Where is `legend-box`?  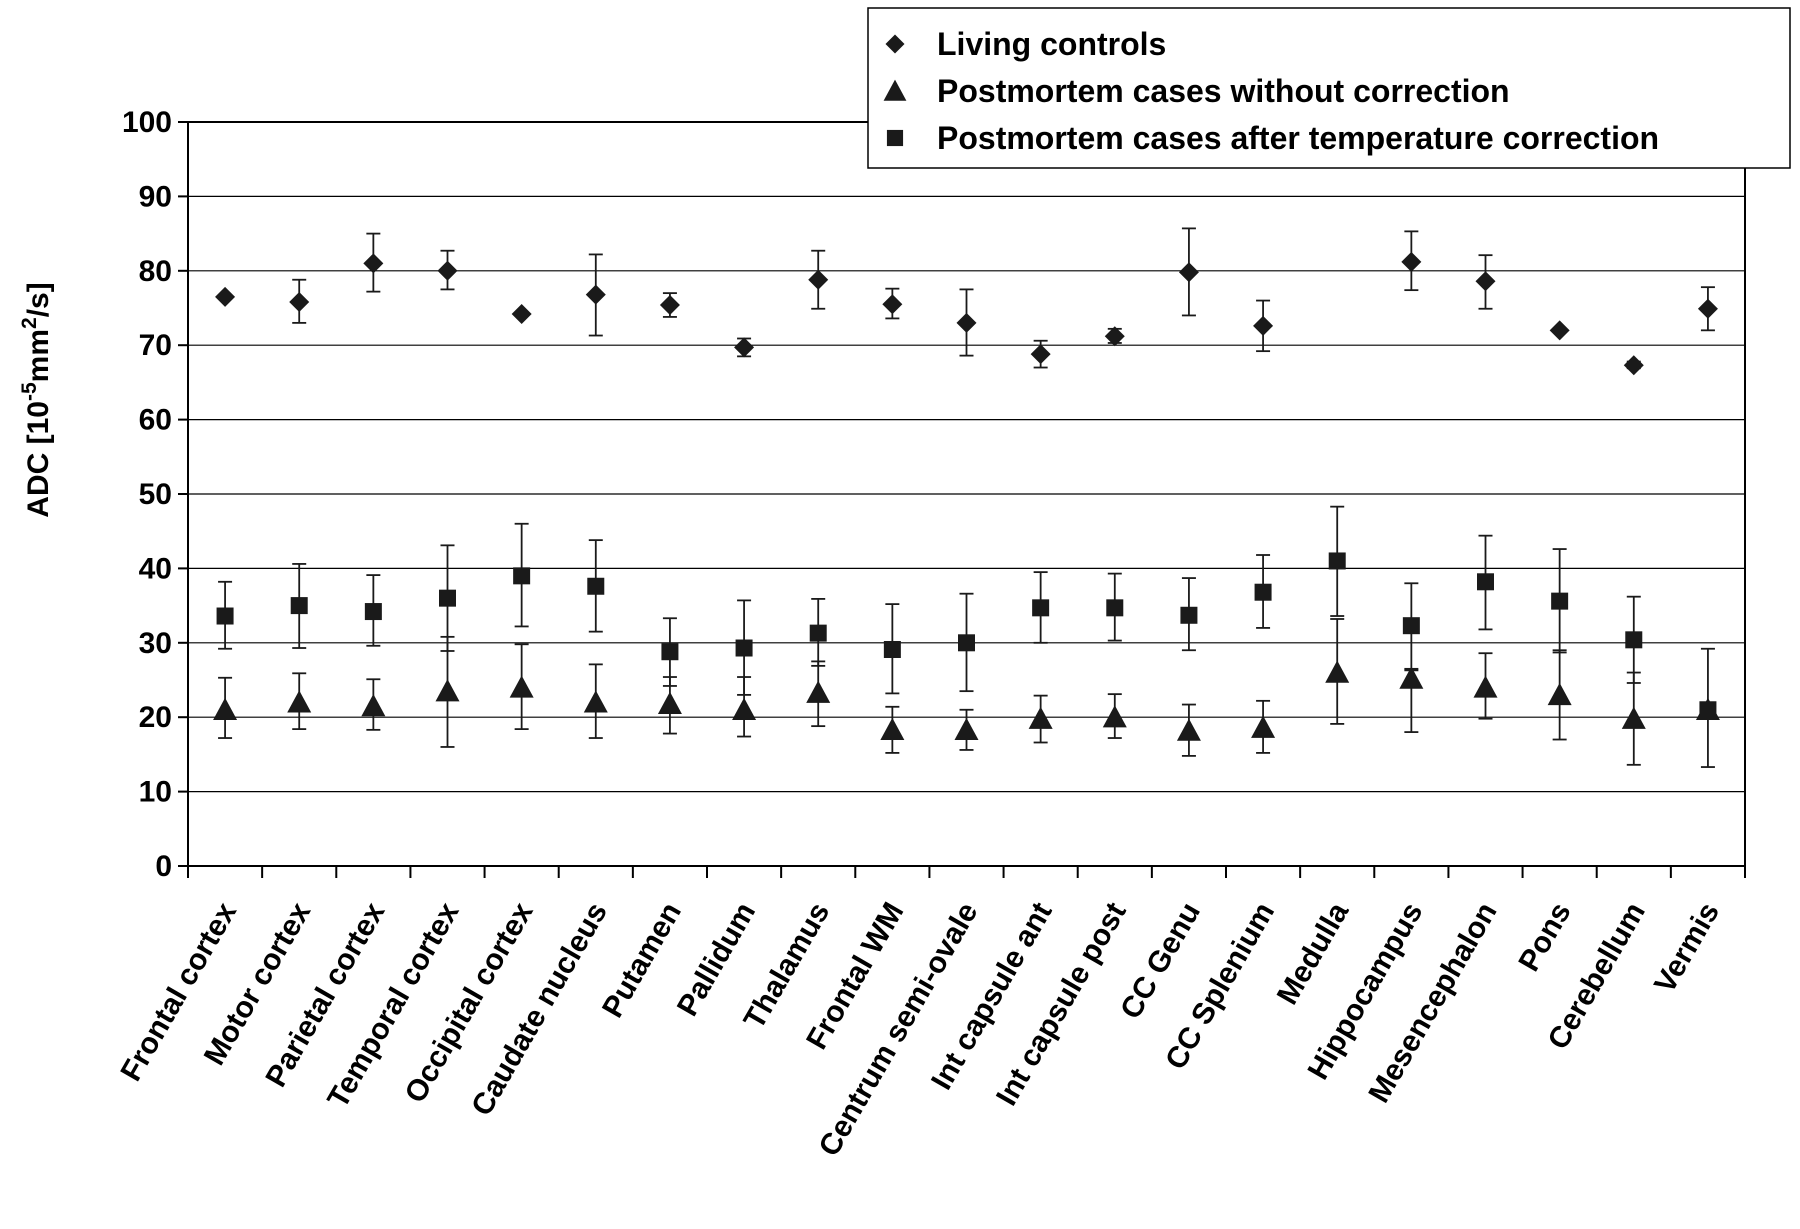 legend-box is located at coordinates (1329, 88).